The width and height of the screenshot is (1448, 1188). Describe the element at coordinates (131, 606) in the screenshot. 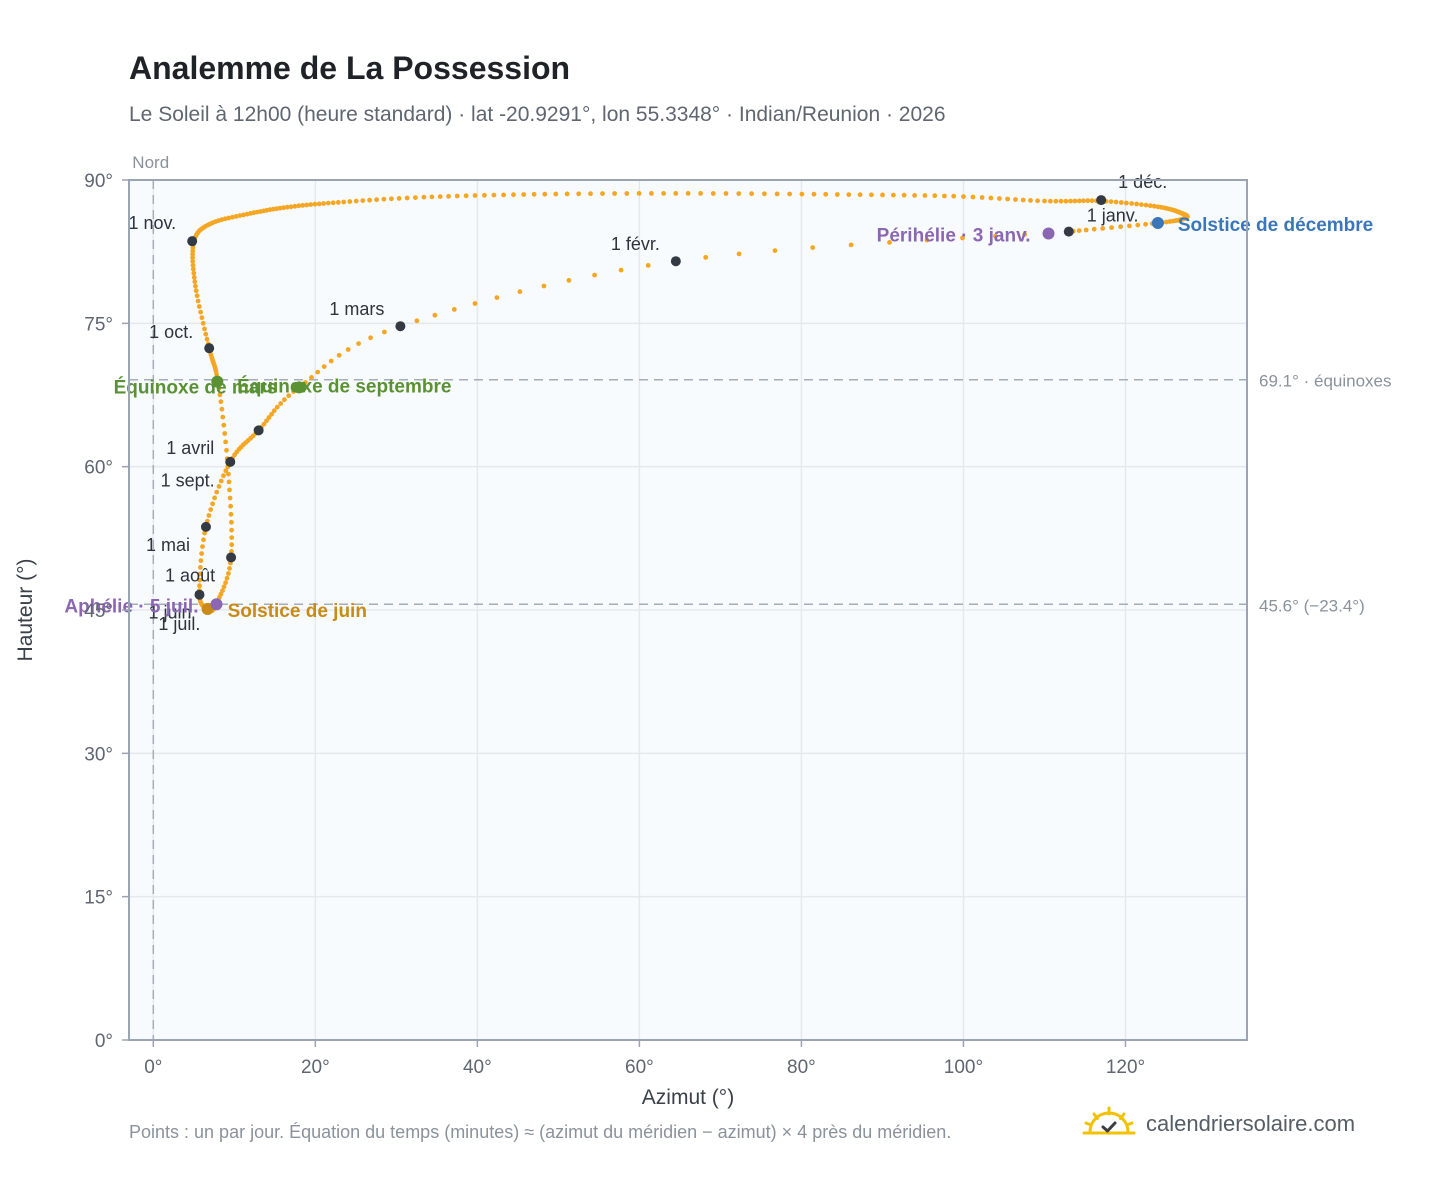

I see `event-marker-label: Aphélie · 5 juil.` at that location.